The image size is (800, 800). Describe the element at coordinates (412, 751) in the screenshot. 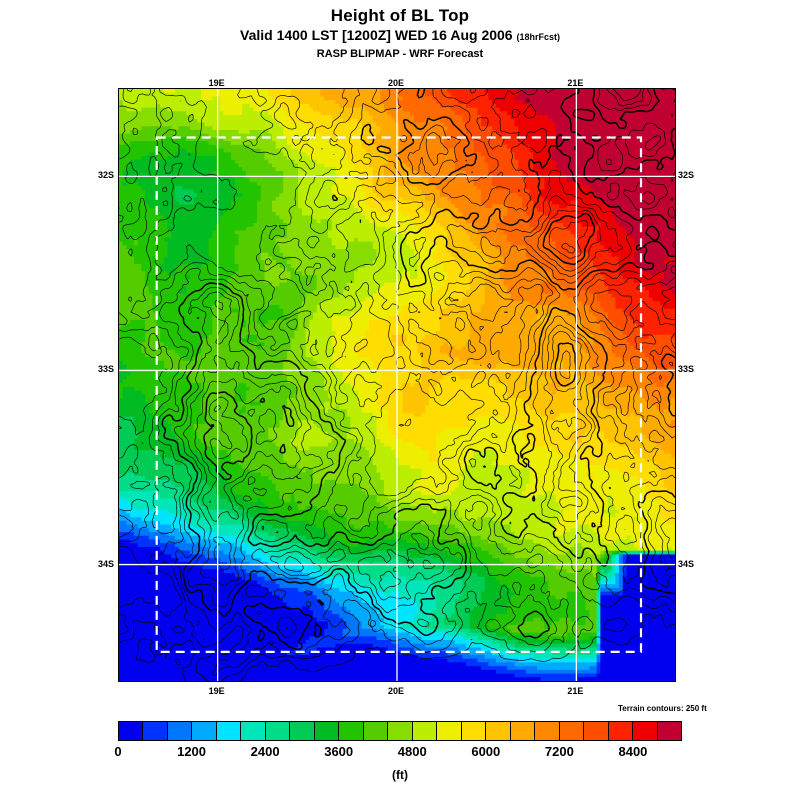

I see `colorbar-tick-label: 4800` at that location.